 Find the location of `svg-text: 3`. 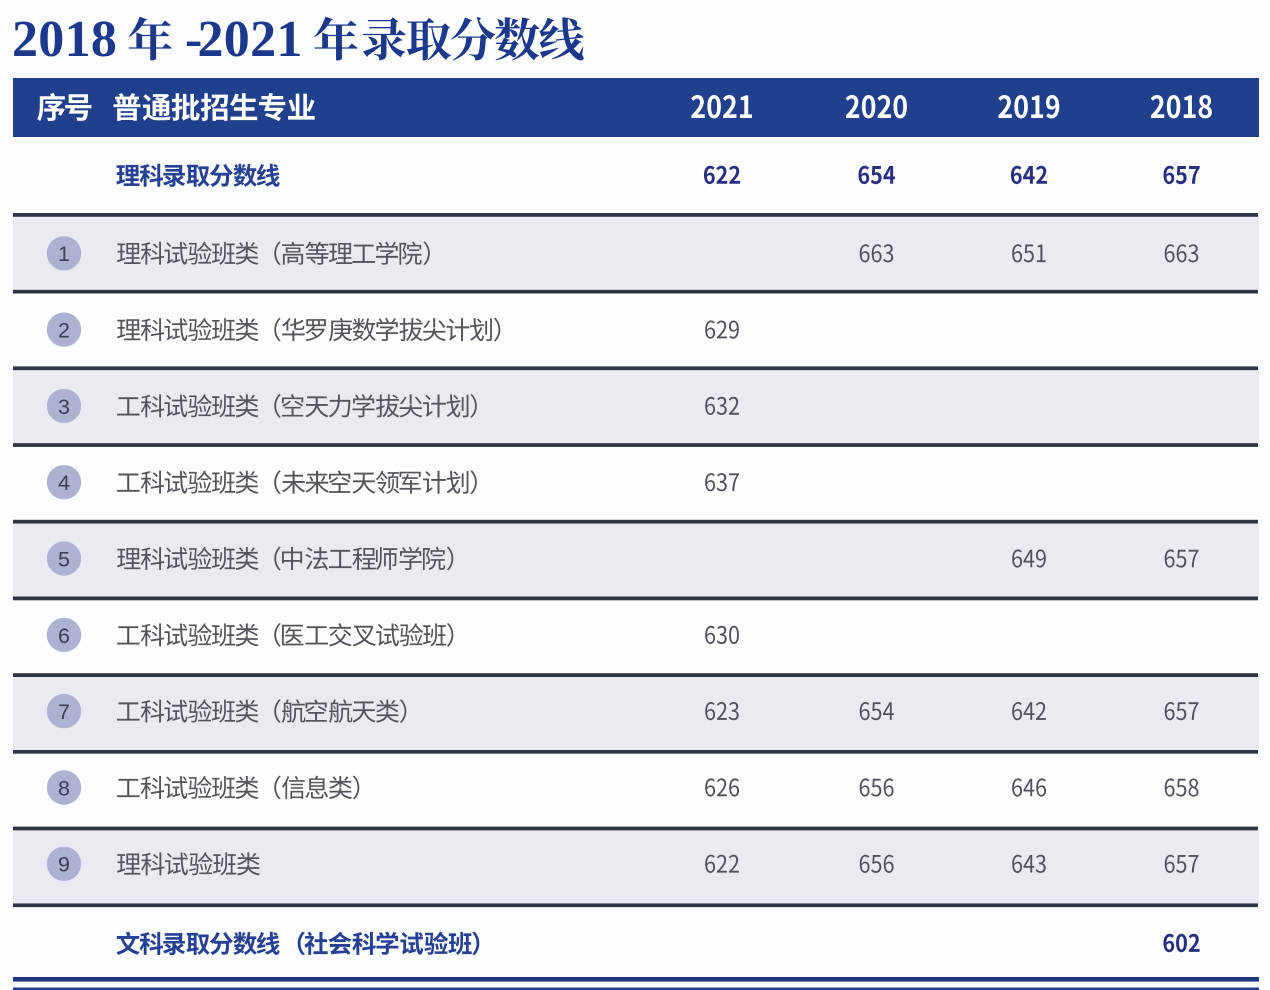

svg-text: 3 is located at coordinates (64, 407).